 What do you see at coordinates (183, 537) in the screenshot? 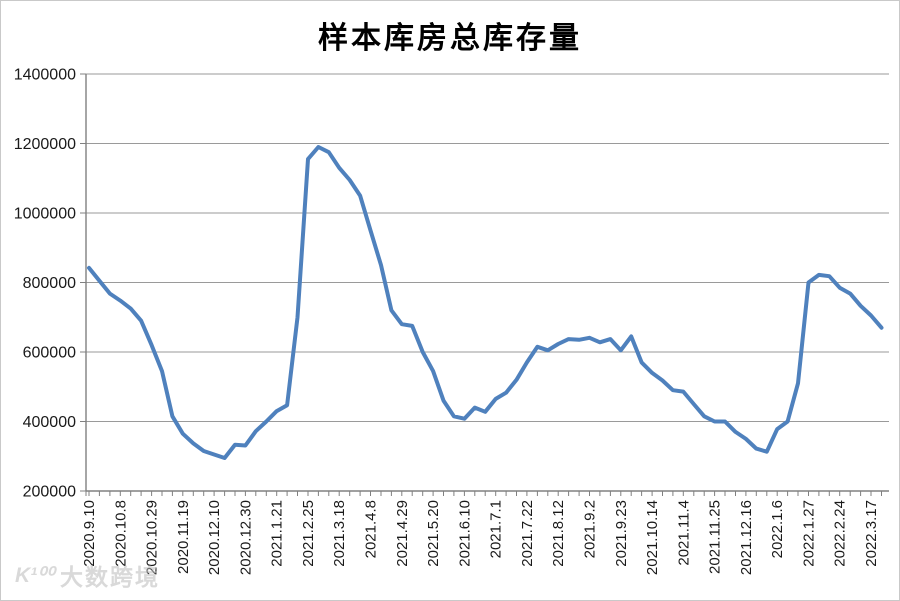
I see `x-axis-label: 2020.11.19` at bounding box center [183, 537].